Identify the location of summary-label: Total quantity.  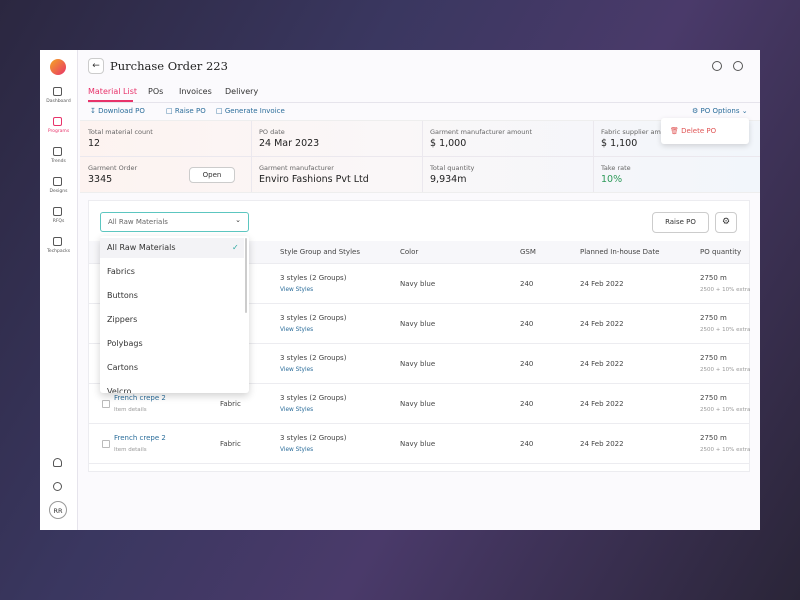
(452, 168).